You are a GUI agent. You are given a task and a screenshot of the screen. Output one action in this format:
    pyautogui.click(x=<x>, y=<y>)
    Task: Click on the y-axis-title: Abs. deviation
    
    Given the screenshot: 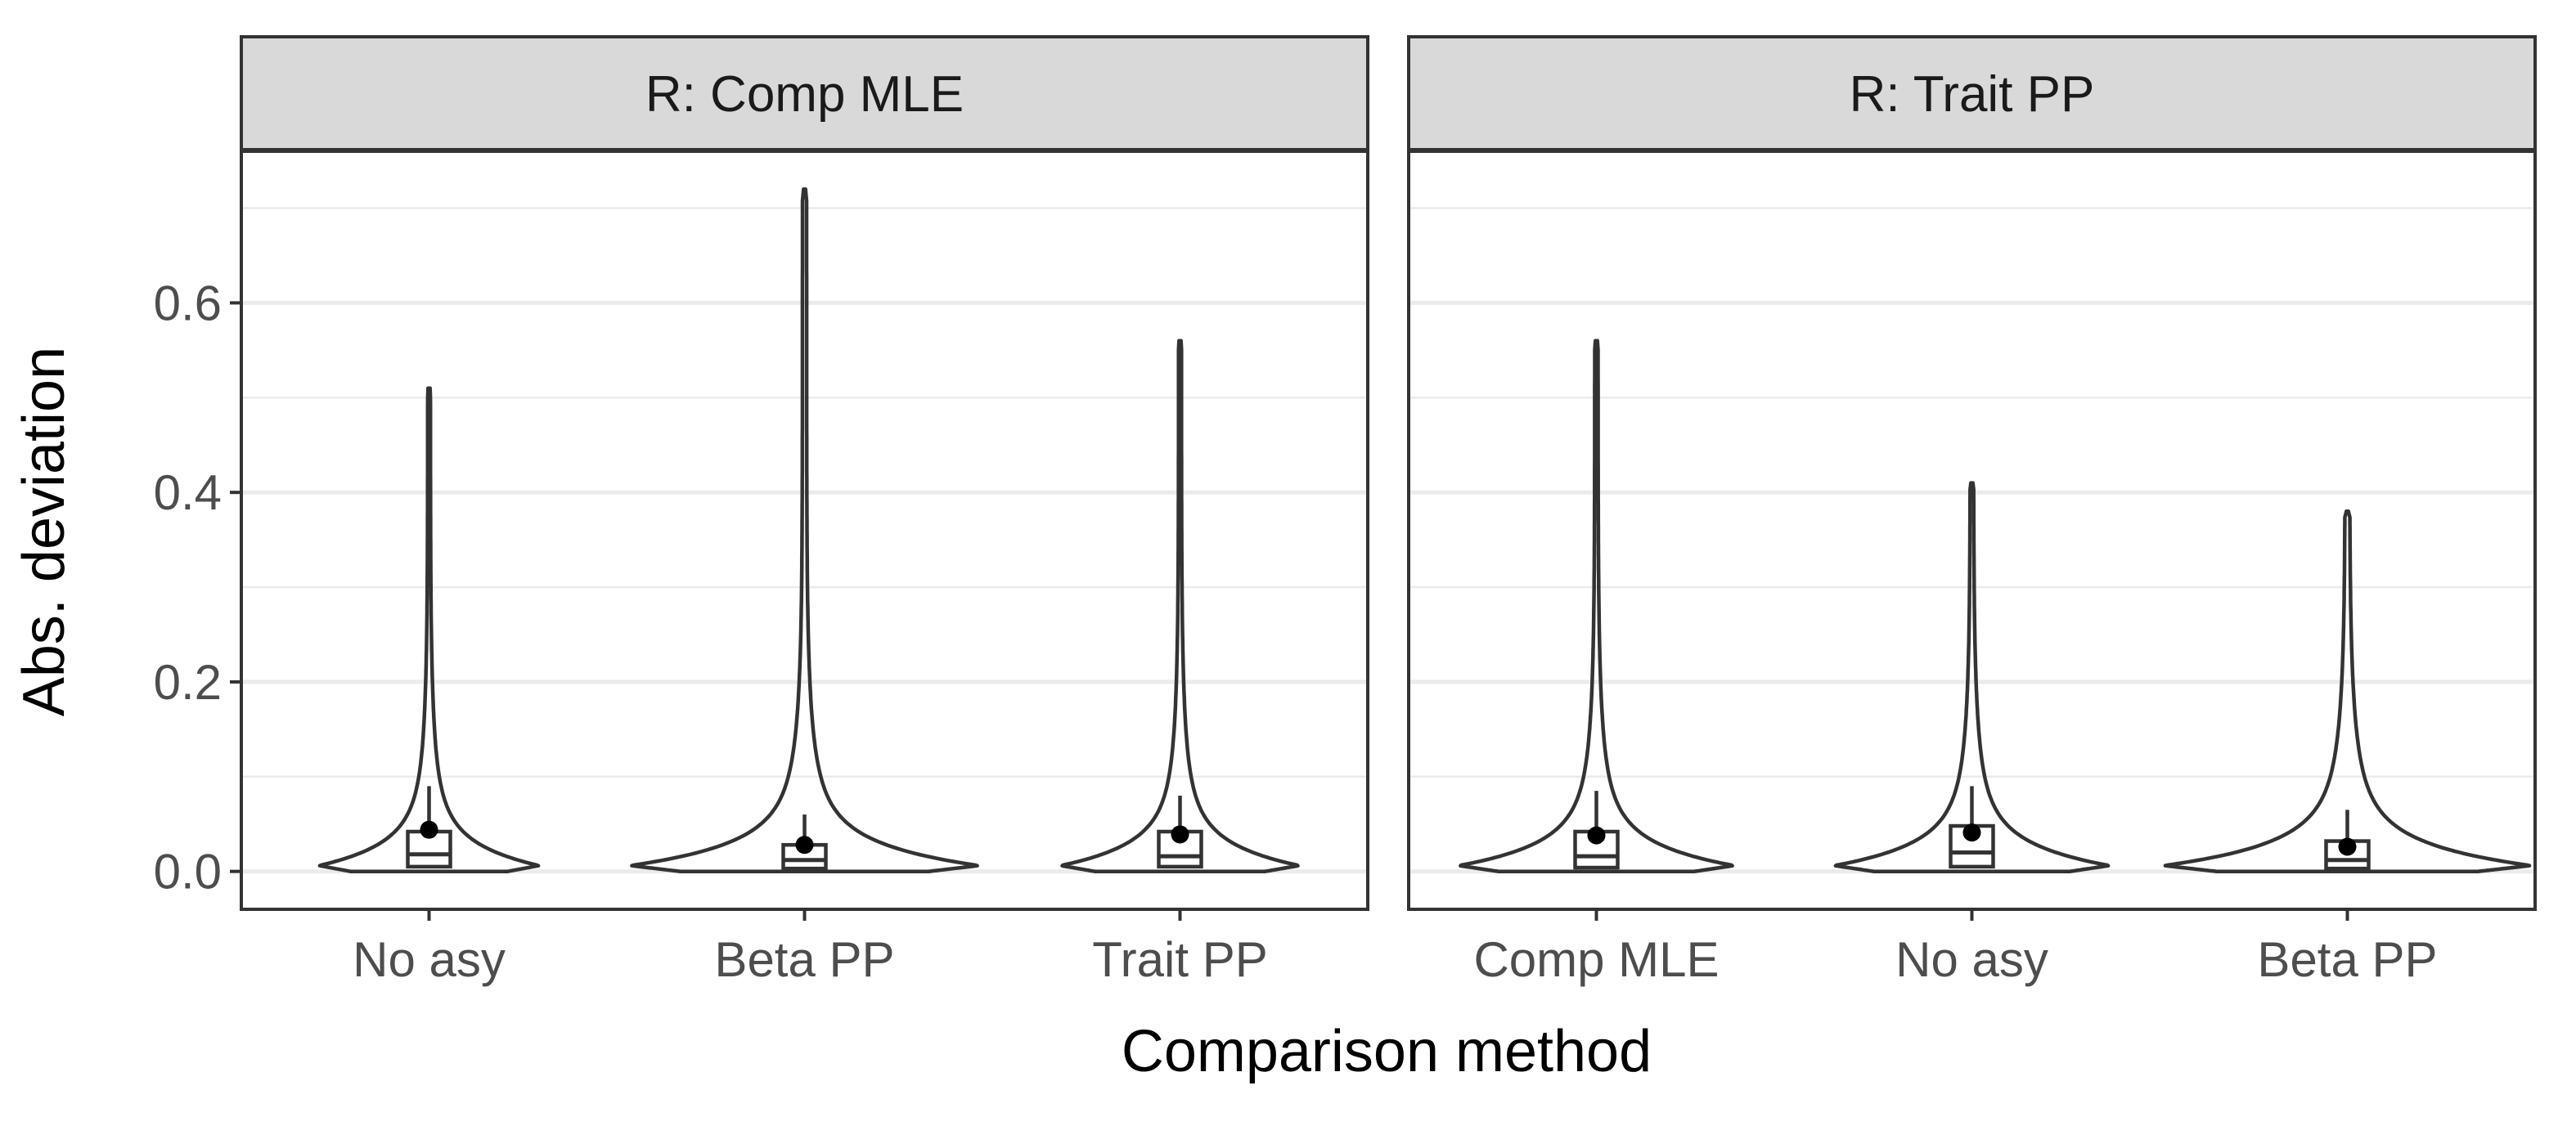 What is the action you would take?
    pyautogui.click(x=44, y=531)
    